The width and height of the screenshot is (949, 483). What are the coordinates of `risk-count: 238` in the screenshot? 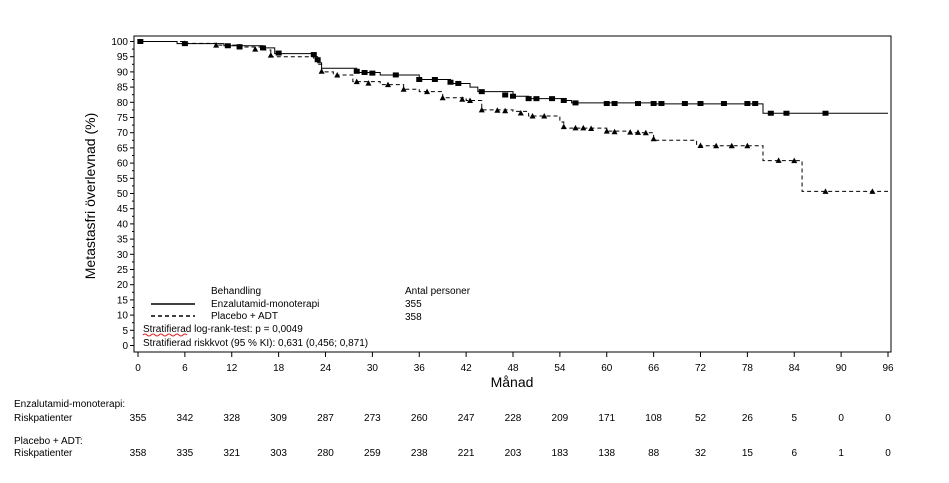 It's located at (419, 453).